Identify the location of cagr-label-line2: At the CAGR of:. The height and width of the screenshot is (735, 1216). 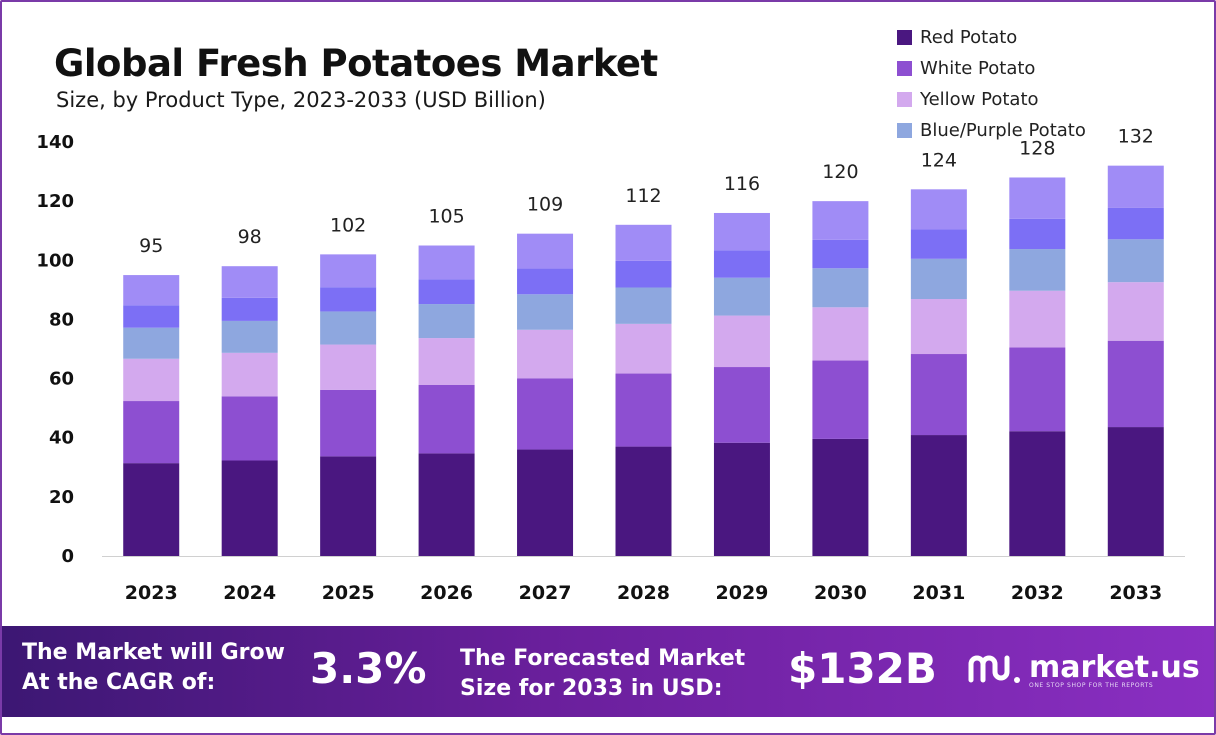
(119, 682).